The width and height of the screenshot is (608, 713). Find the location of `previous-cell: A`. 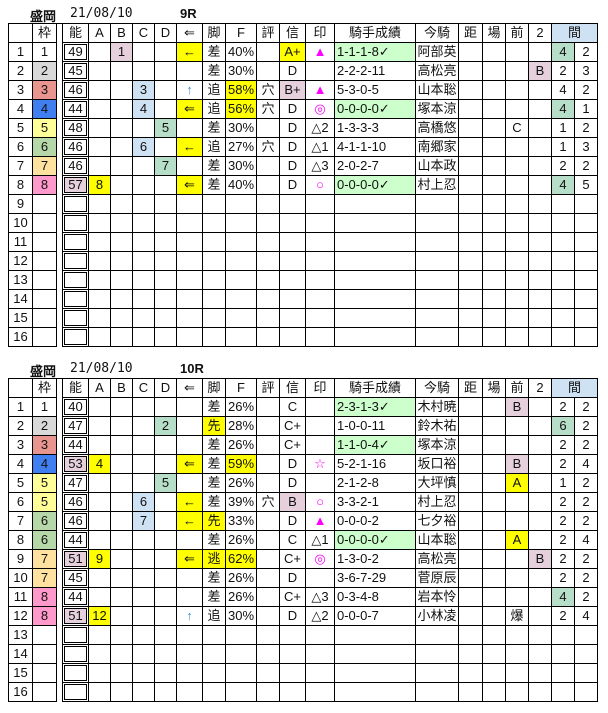

previous-cell: A is located at coordinates (517, 483).